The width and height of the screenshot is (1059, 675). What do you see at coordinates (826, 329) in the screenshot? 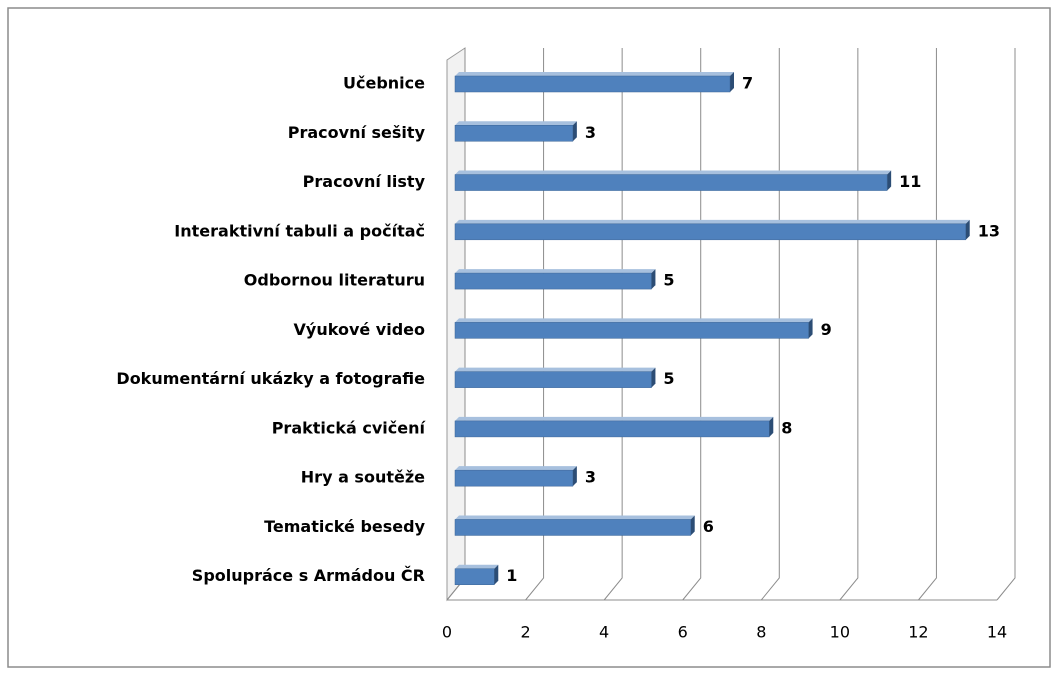
I see `value-label: 9` at bounding box center [826, 329].